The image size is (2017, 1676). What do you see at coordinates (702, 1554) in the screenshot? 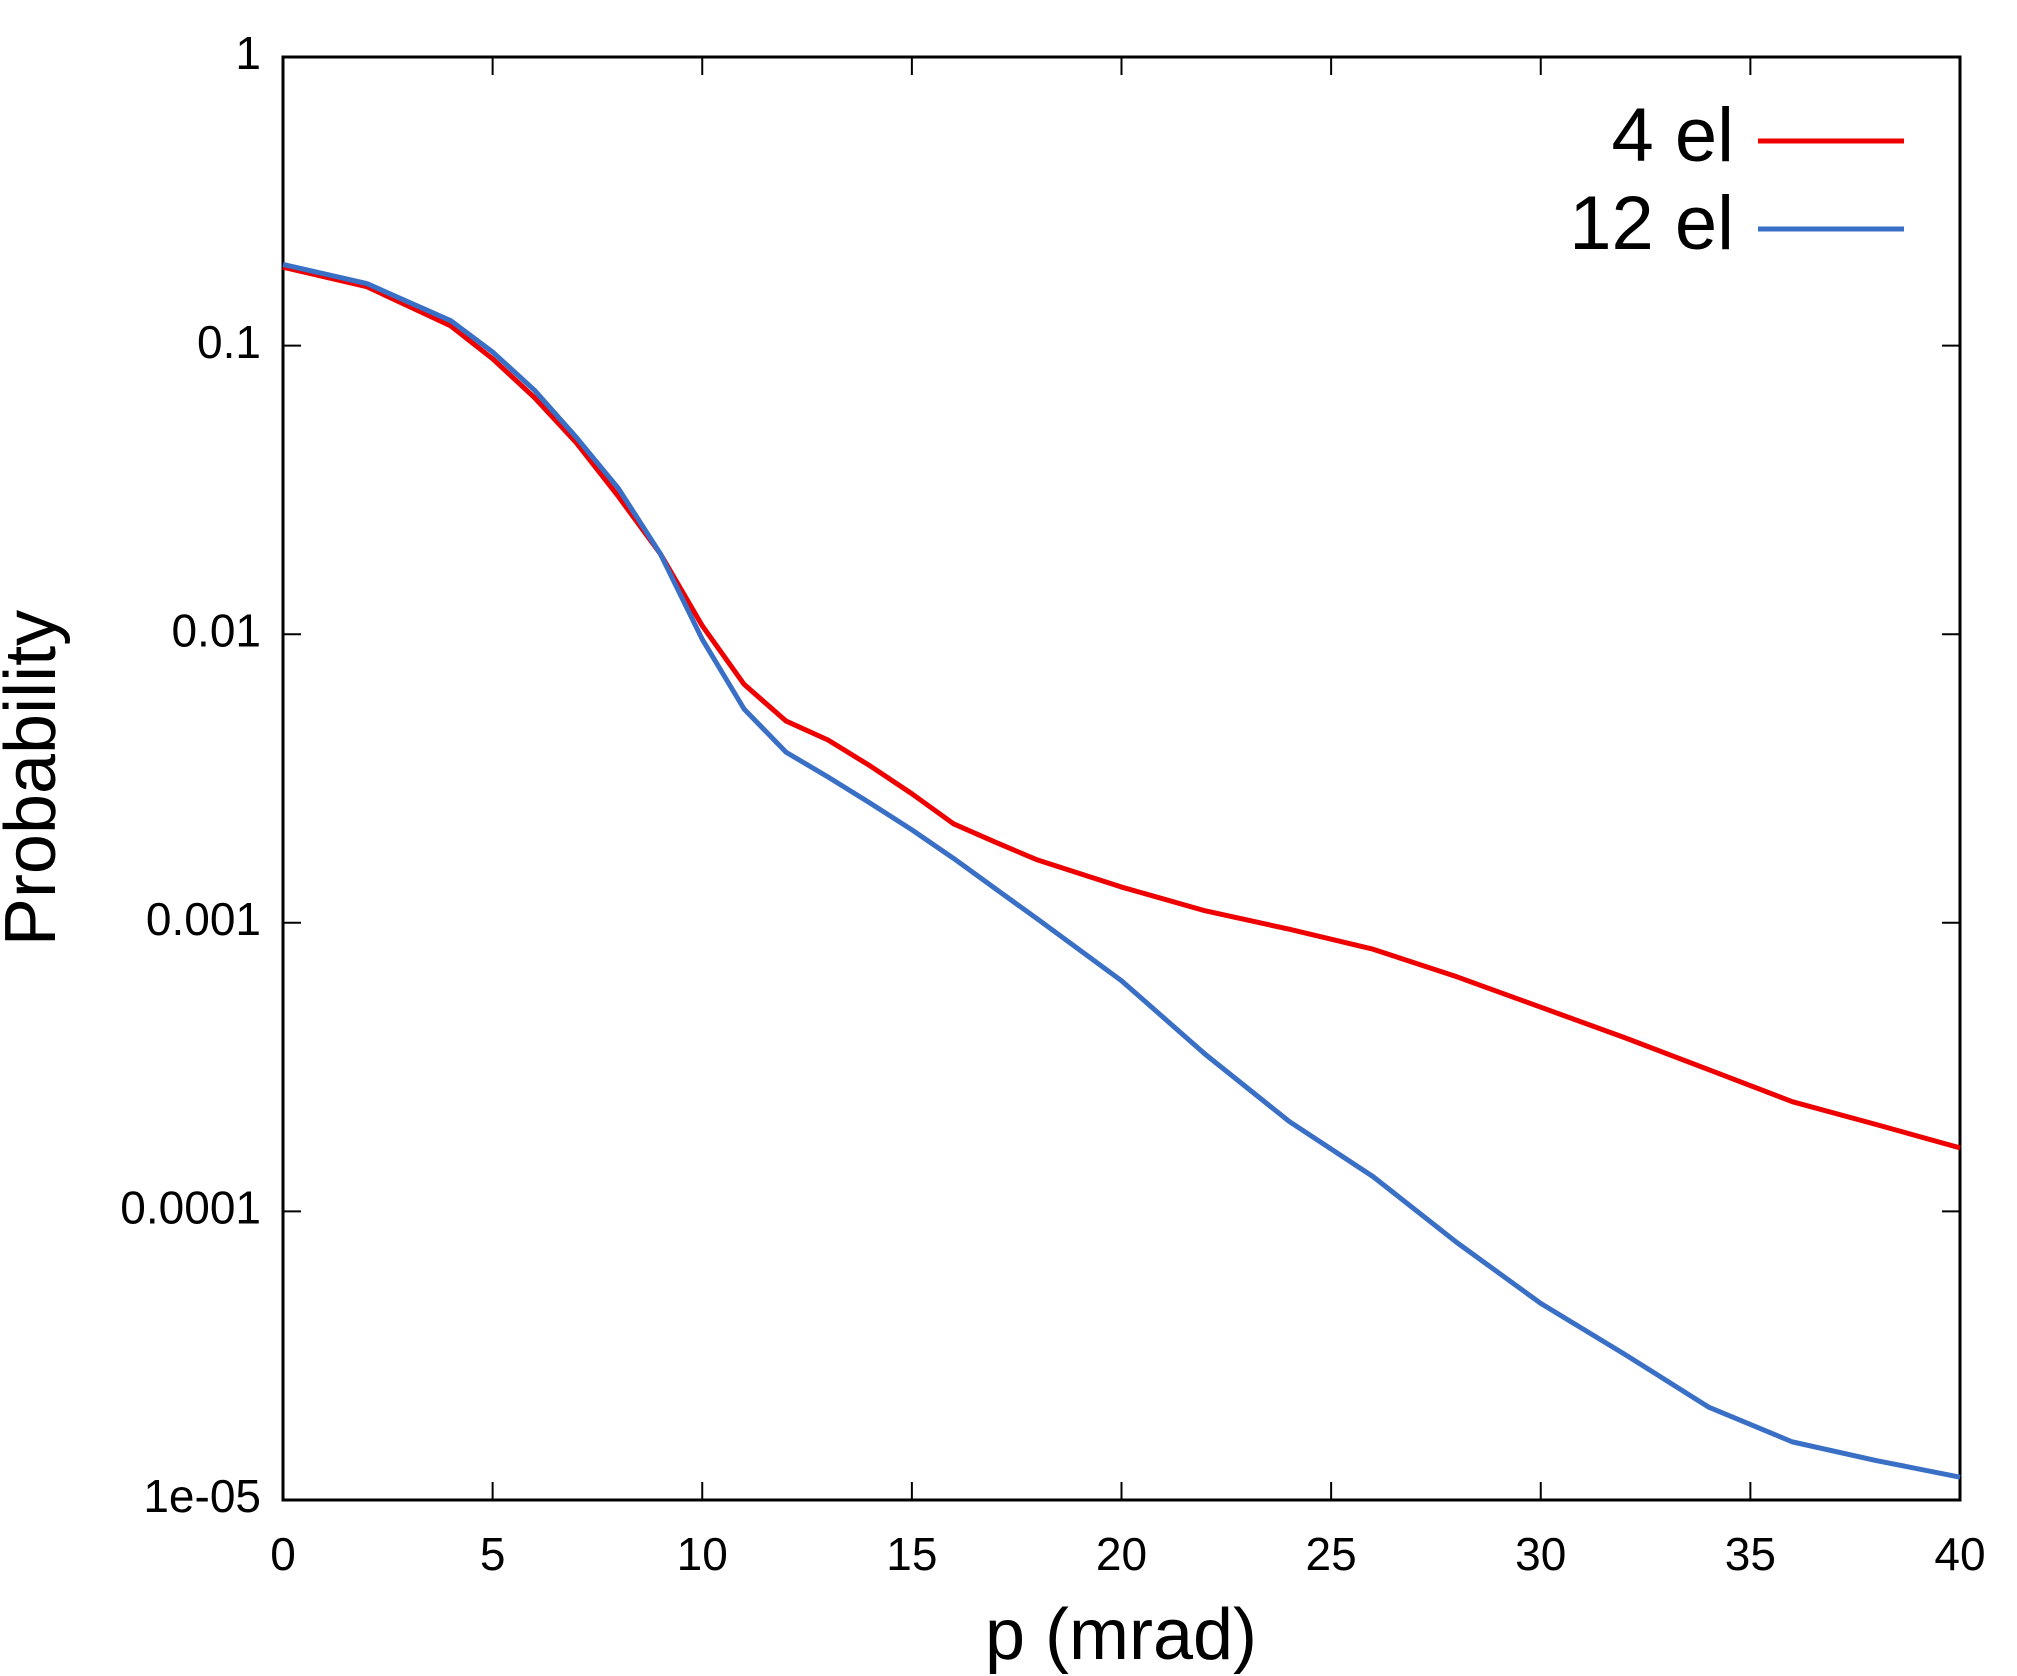
I see `x-tick-label: 10` at bounding box center [702, 1554].